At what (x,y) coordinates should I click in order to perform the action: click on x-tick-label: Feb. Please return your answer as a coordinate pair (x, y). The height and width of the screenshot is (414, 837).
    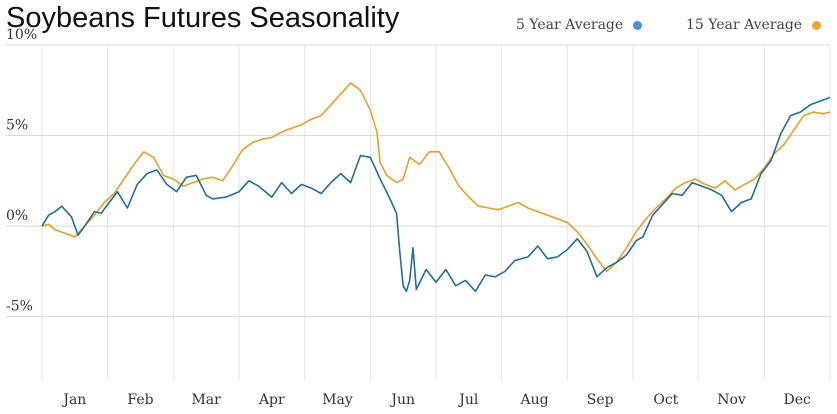
    Looking at the image, I should click on (140, 400).